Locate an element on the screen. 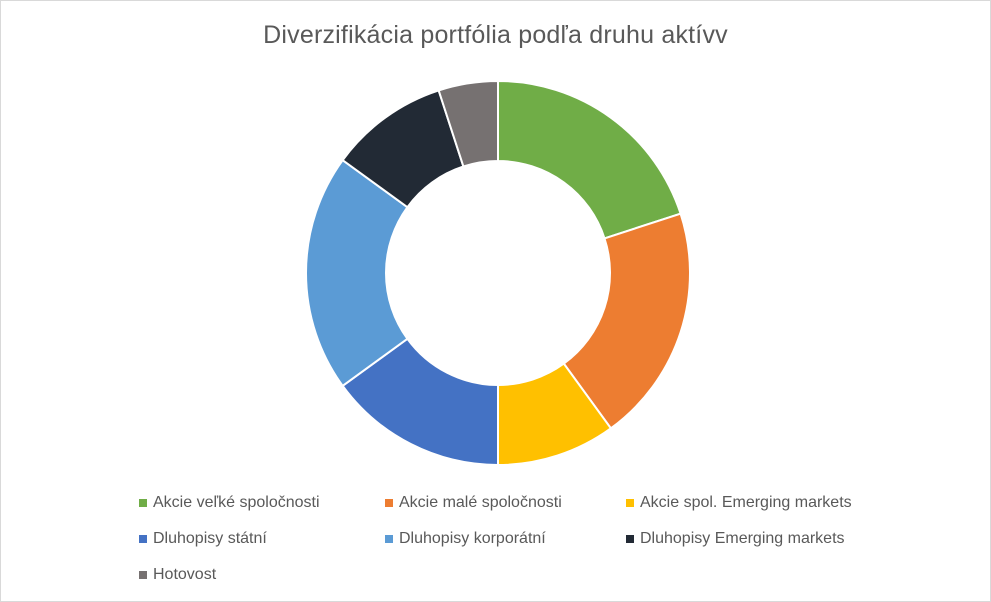 The width and height of the screenshot is (991, 602). legend-item-1: Akcie veľké spoločnosti is located at coordinates (229, 503).